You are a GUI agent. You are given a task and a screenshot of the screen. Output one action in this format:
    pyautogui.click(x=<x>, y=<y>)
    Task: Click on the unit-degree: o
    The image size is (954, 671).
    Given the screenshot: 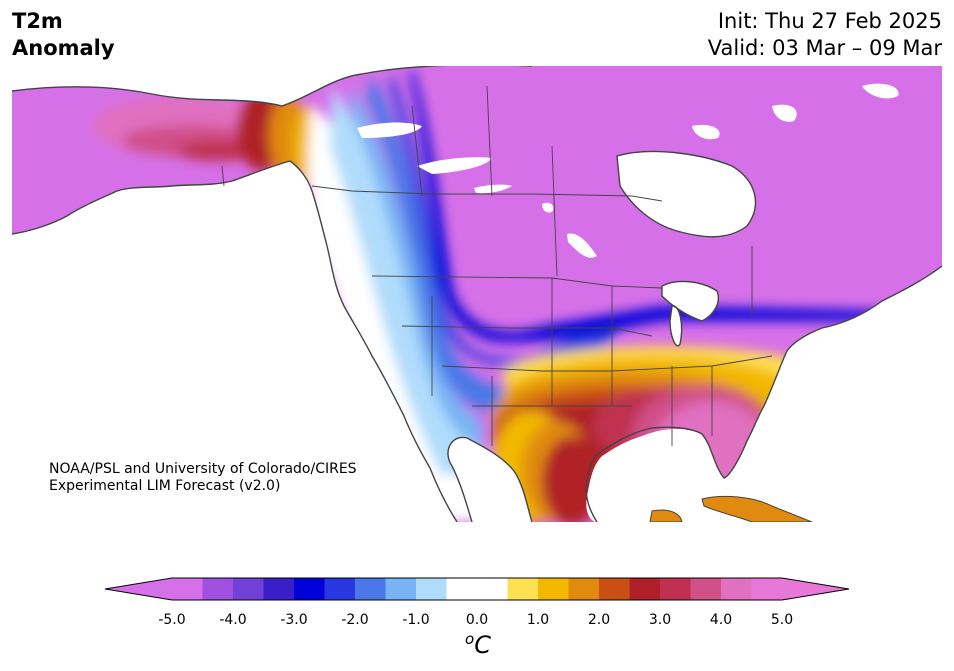 What is the action you would take?
    pyautogui.click(x=470, y=639)
    